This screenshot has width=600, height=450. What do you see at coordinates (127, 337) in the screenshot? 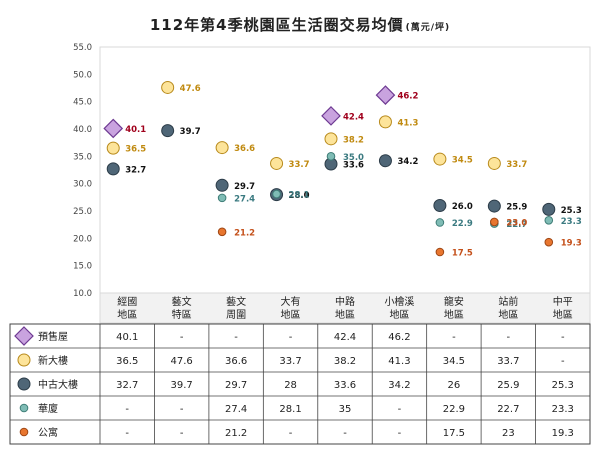
I see `series-0-table-cell: 40.1` at bounding box center [127, 337].